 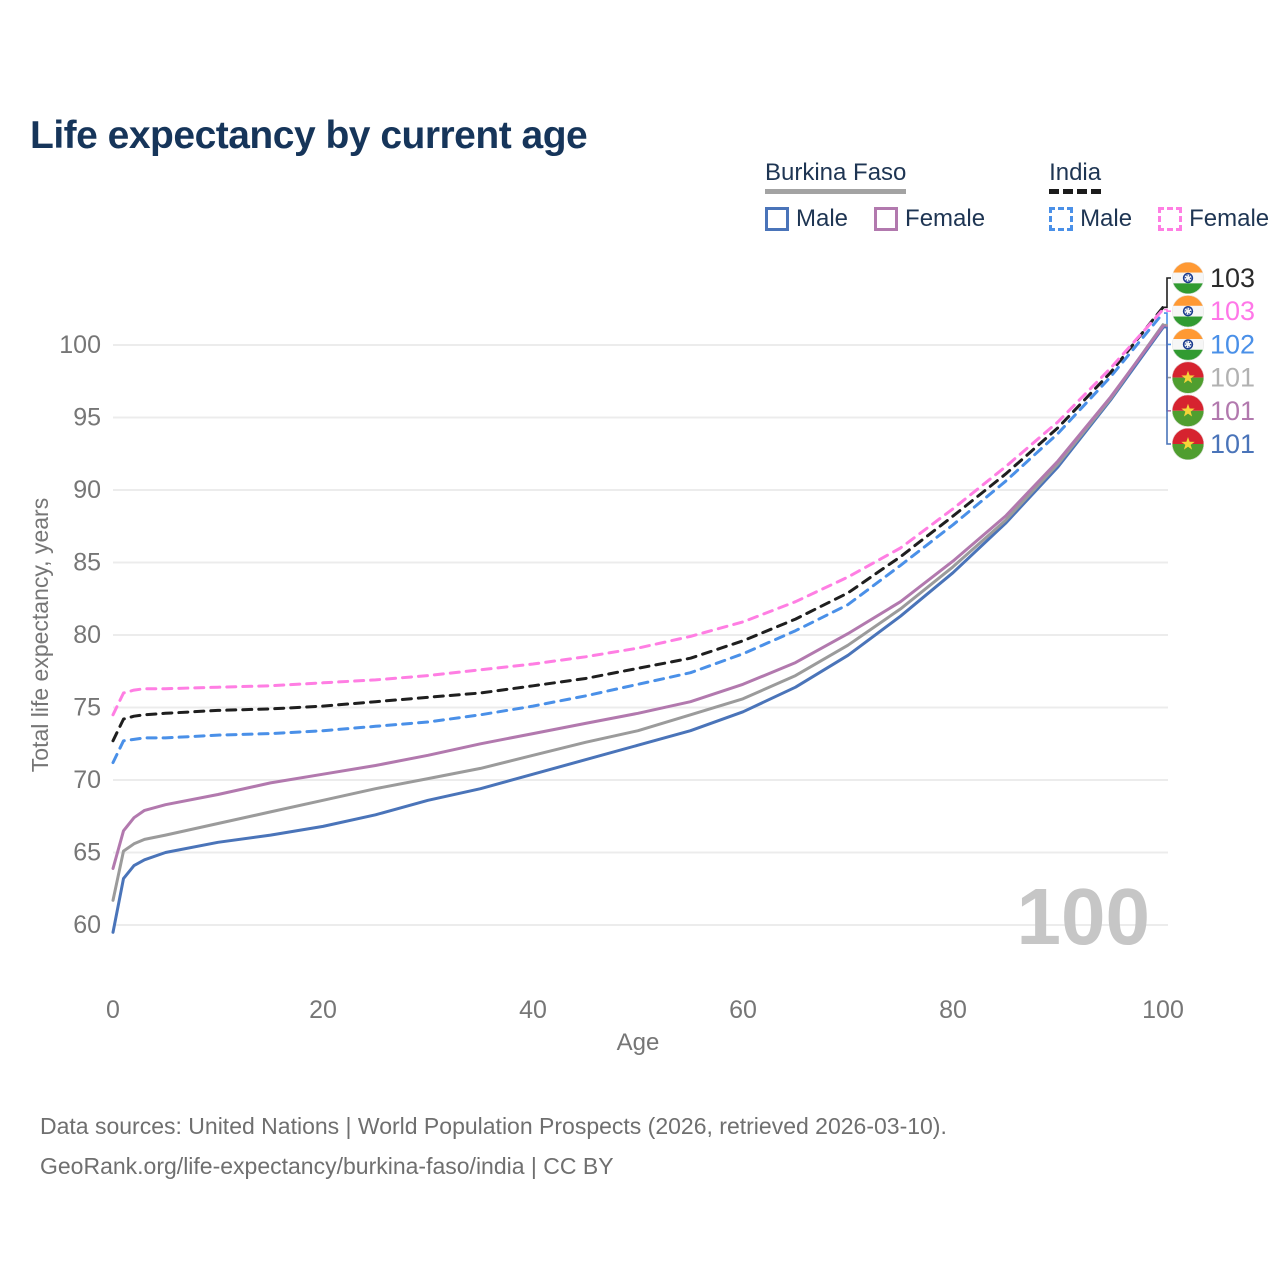 I want to click on y-tick-100: 100, so click(x=80, y=345).